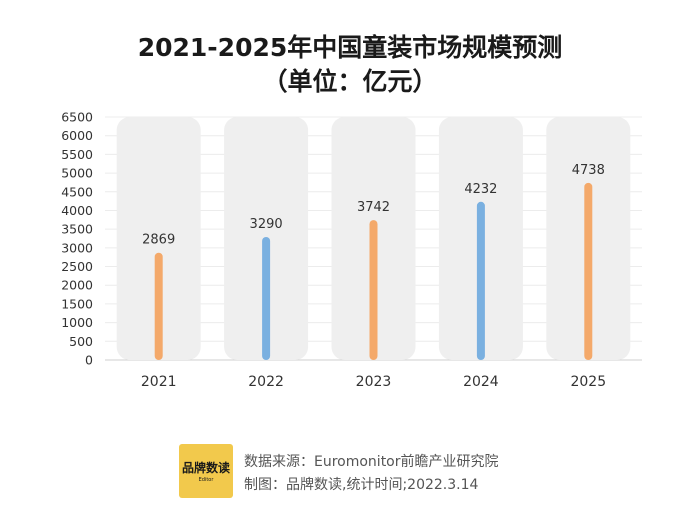 The height and width of the screenshot is (528, 700). Describe the element at coordinates (77, 303) in the screenshot. I see `y-tick-label: 1500` at that location.